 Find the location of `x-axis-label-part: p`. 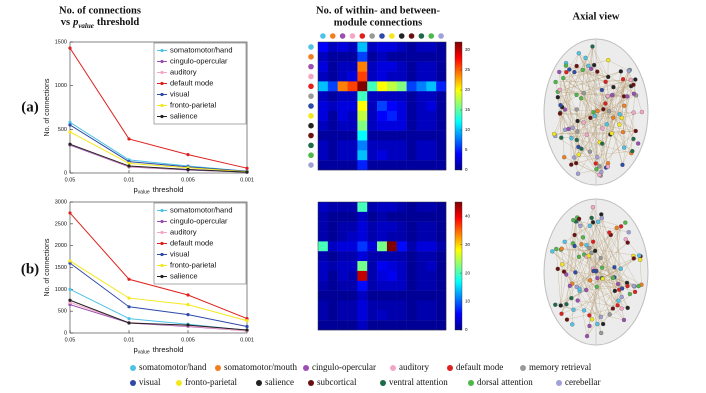

x-axis-label-part: p is located at coordinates (136, 189).